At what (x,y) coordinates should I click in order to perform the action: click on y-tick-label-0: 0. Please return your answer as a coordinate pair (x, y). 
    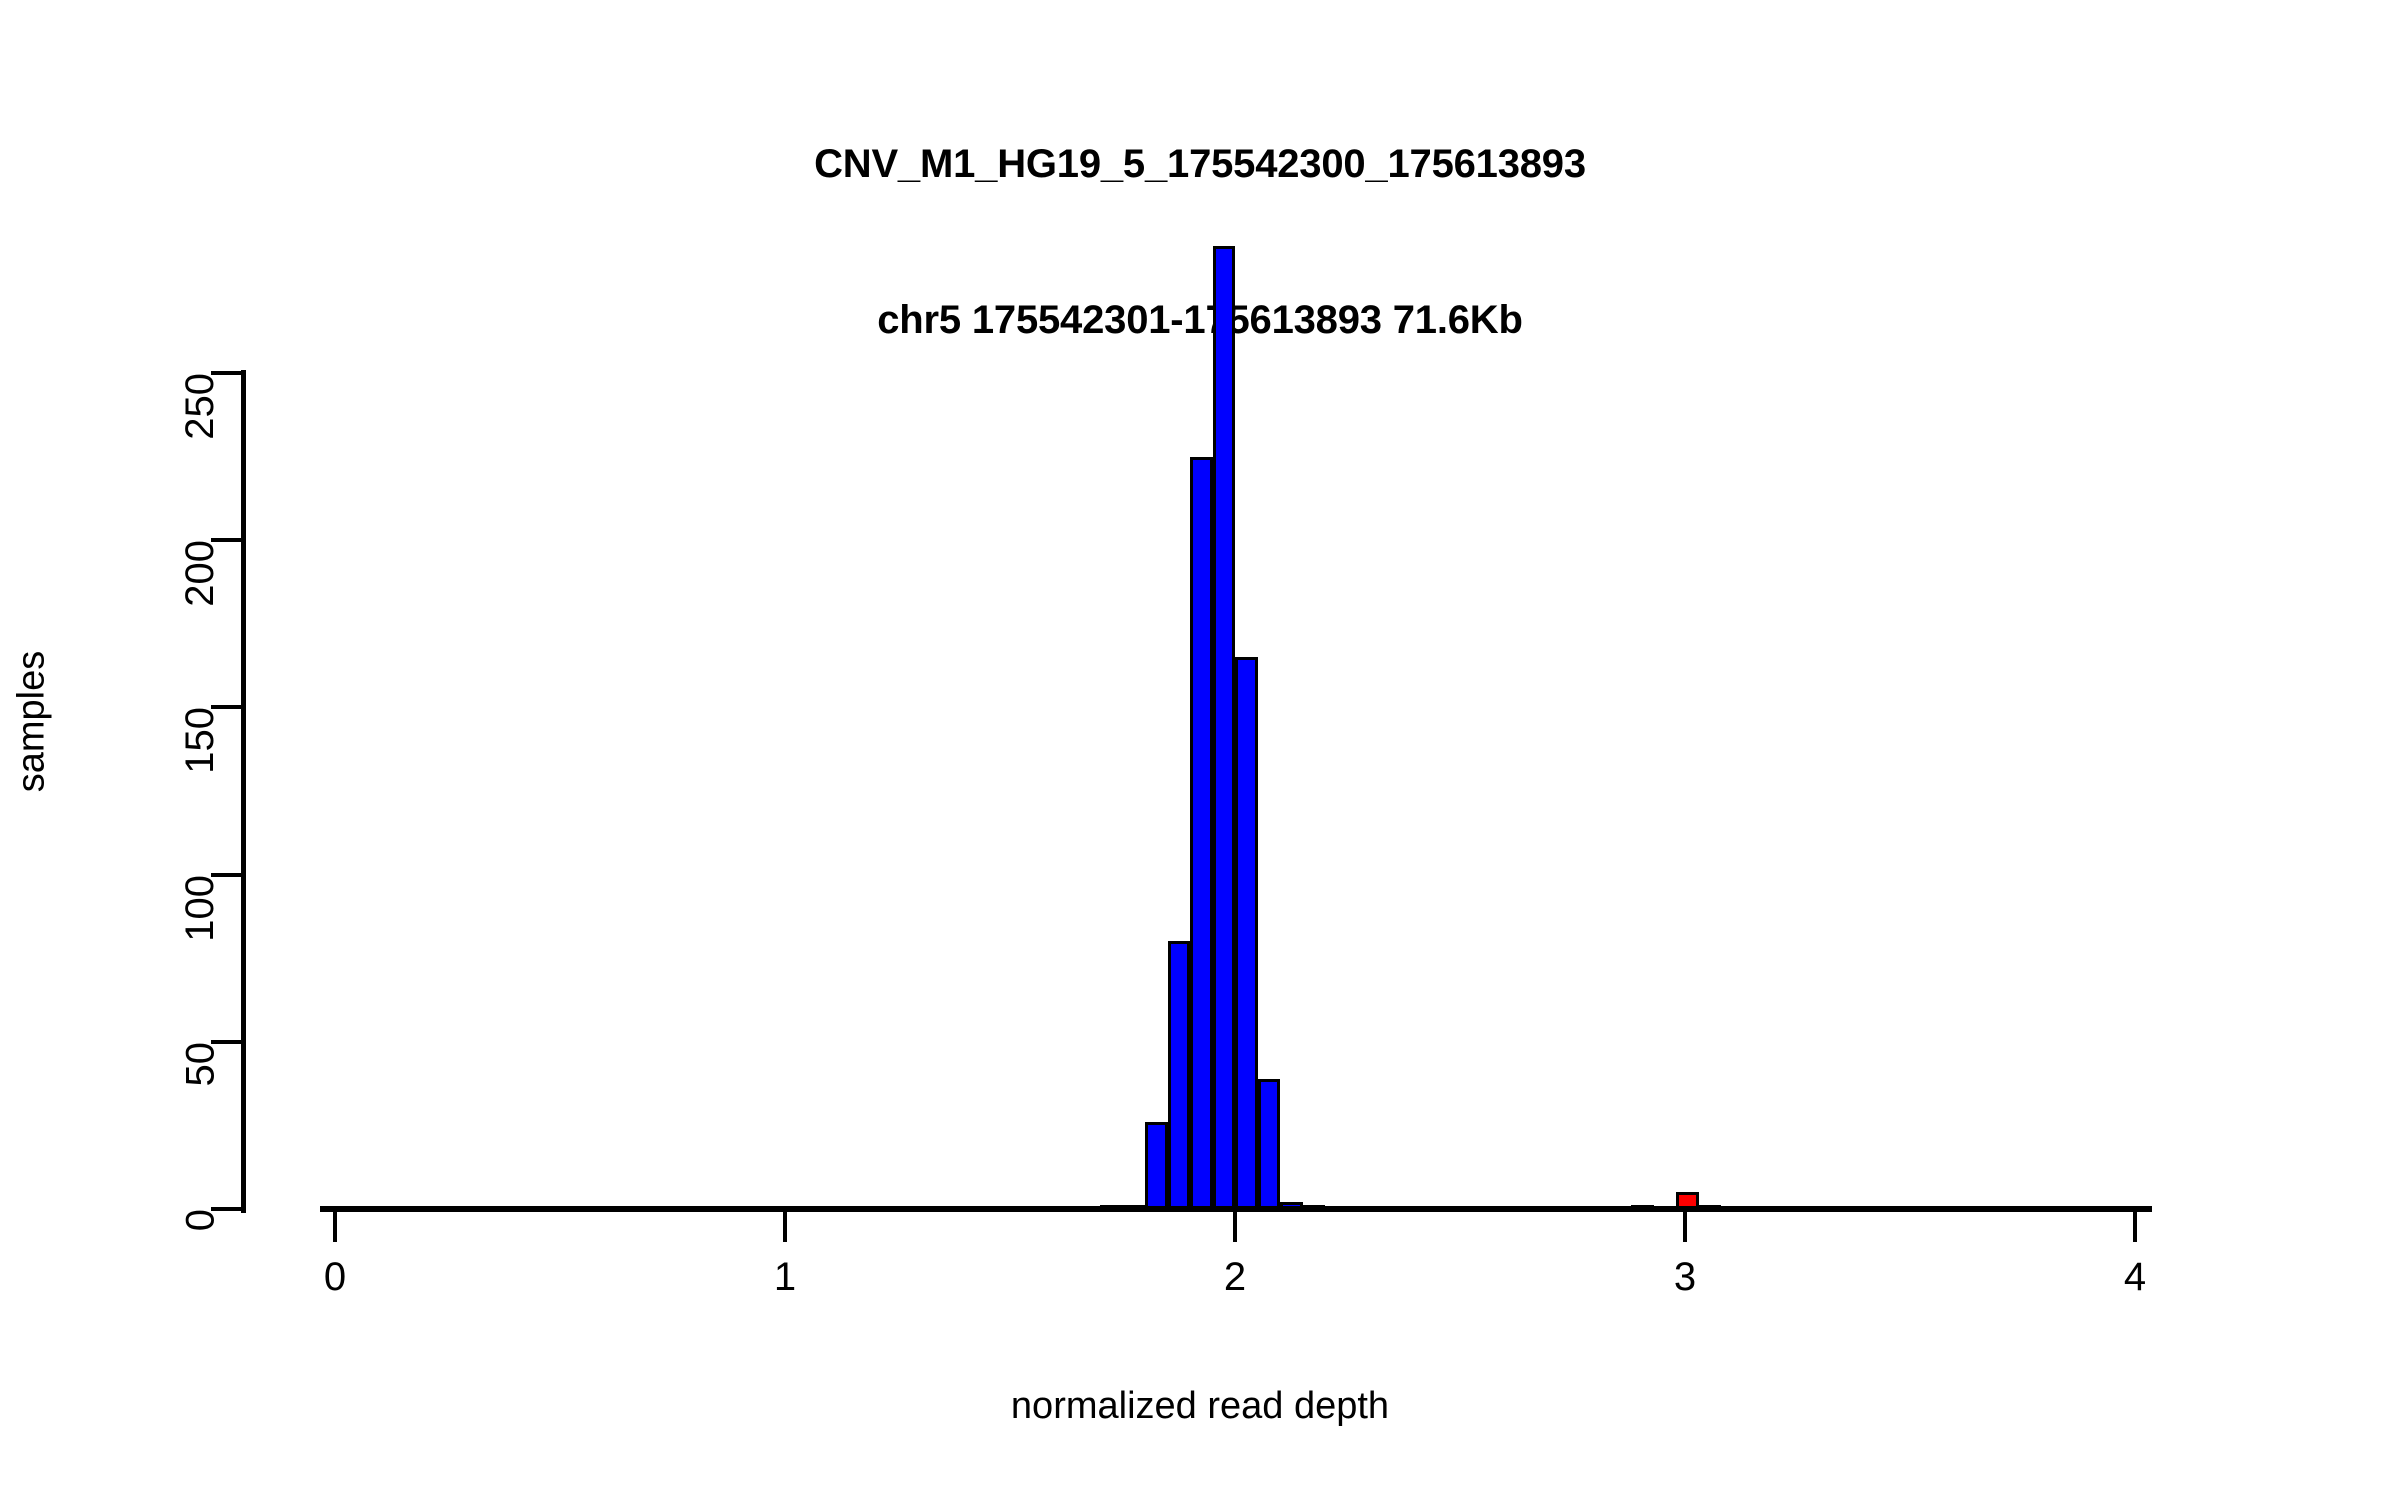
    Looking at the image, I should click on (141, 1209).